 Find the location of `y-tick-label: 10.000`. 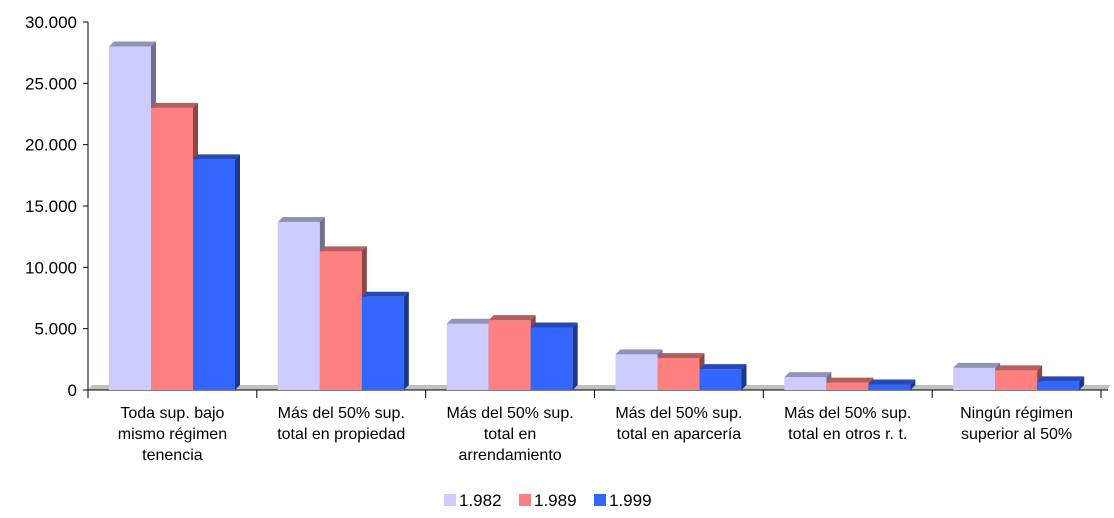

y-tick-label: 10.000 is located at coordinates (51, 267).